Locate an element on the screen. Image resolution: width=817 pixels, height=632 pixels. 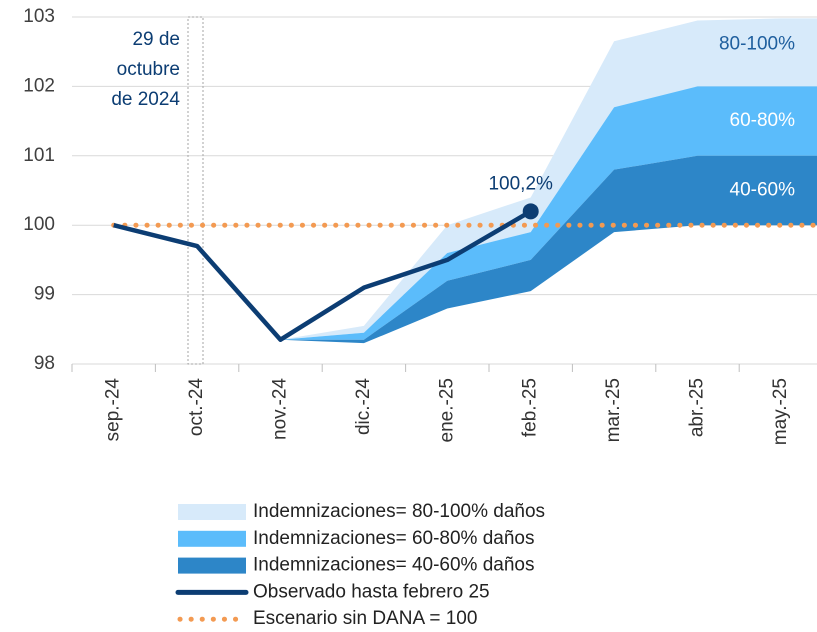
x-tick-label: dic.-24 is located at coordinates (363, 406).